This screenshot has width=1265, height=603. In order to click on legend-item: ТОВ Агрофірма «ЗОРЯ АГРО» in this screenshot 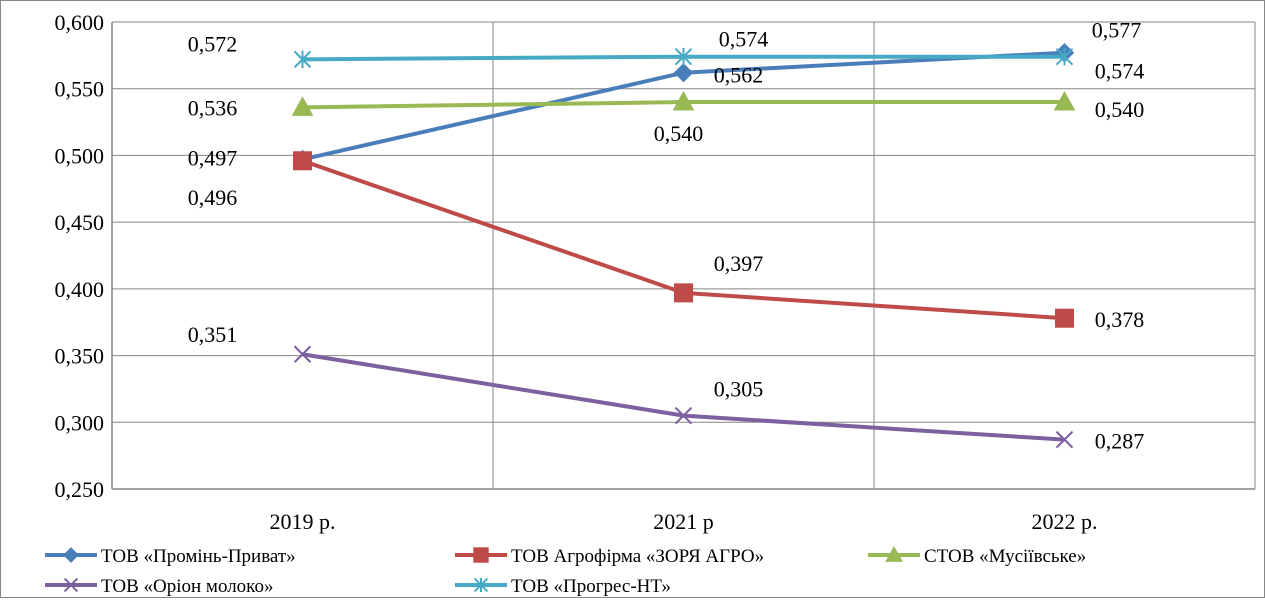, I will do `click(609, 556)`.